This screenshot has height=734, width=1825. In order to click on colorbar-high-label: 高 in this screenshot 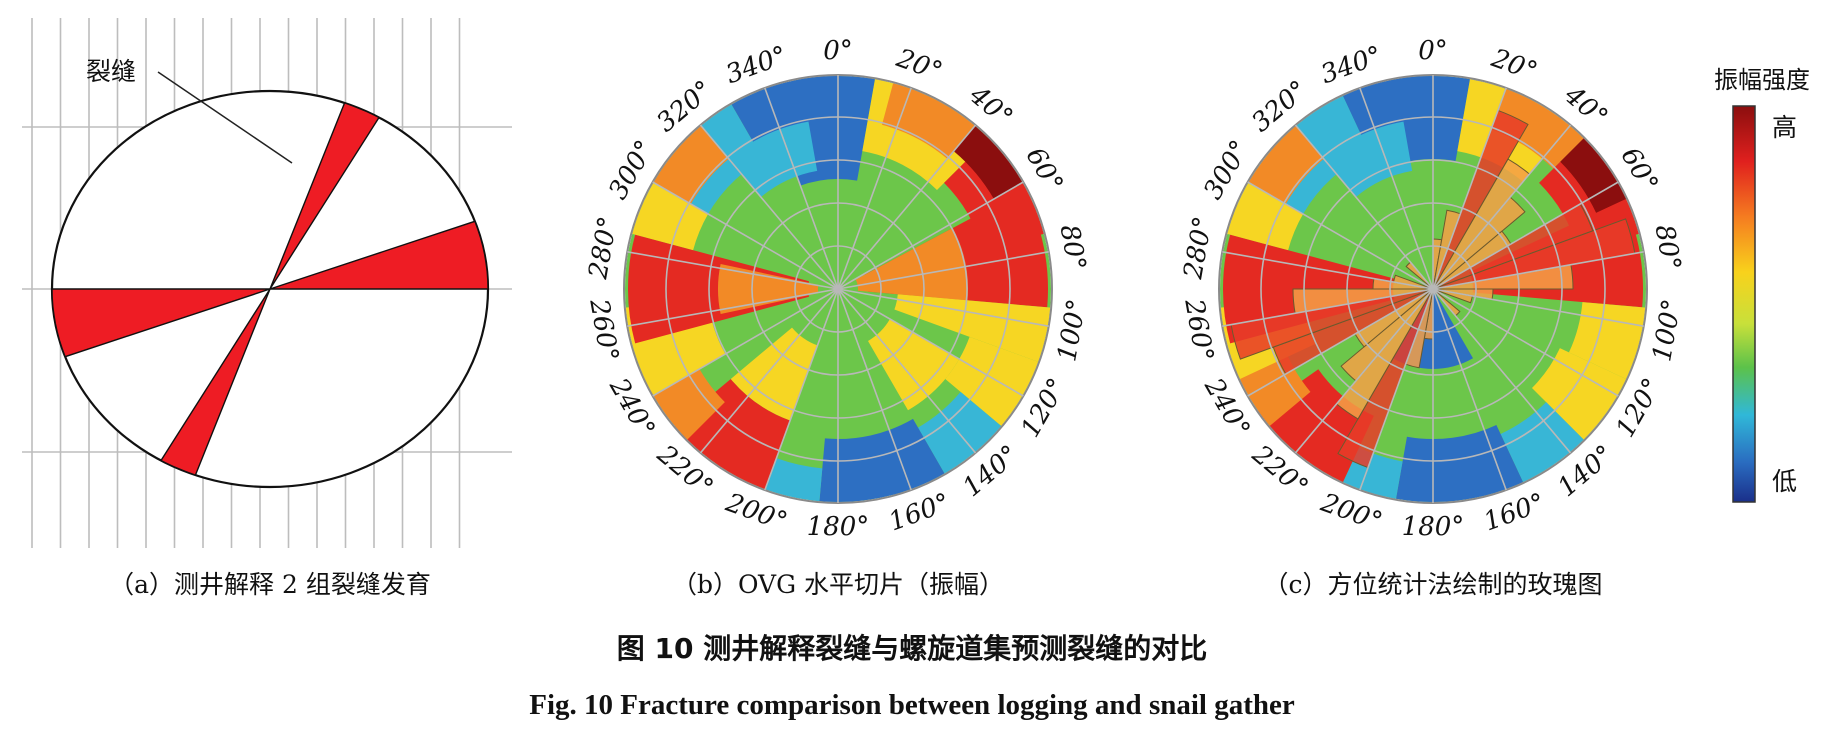, I will do `click(1784, 127)`.